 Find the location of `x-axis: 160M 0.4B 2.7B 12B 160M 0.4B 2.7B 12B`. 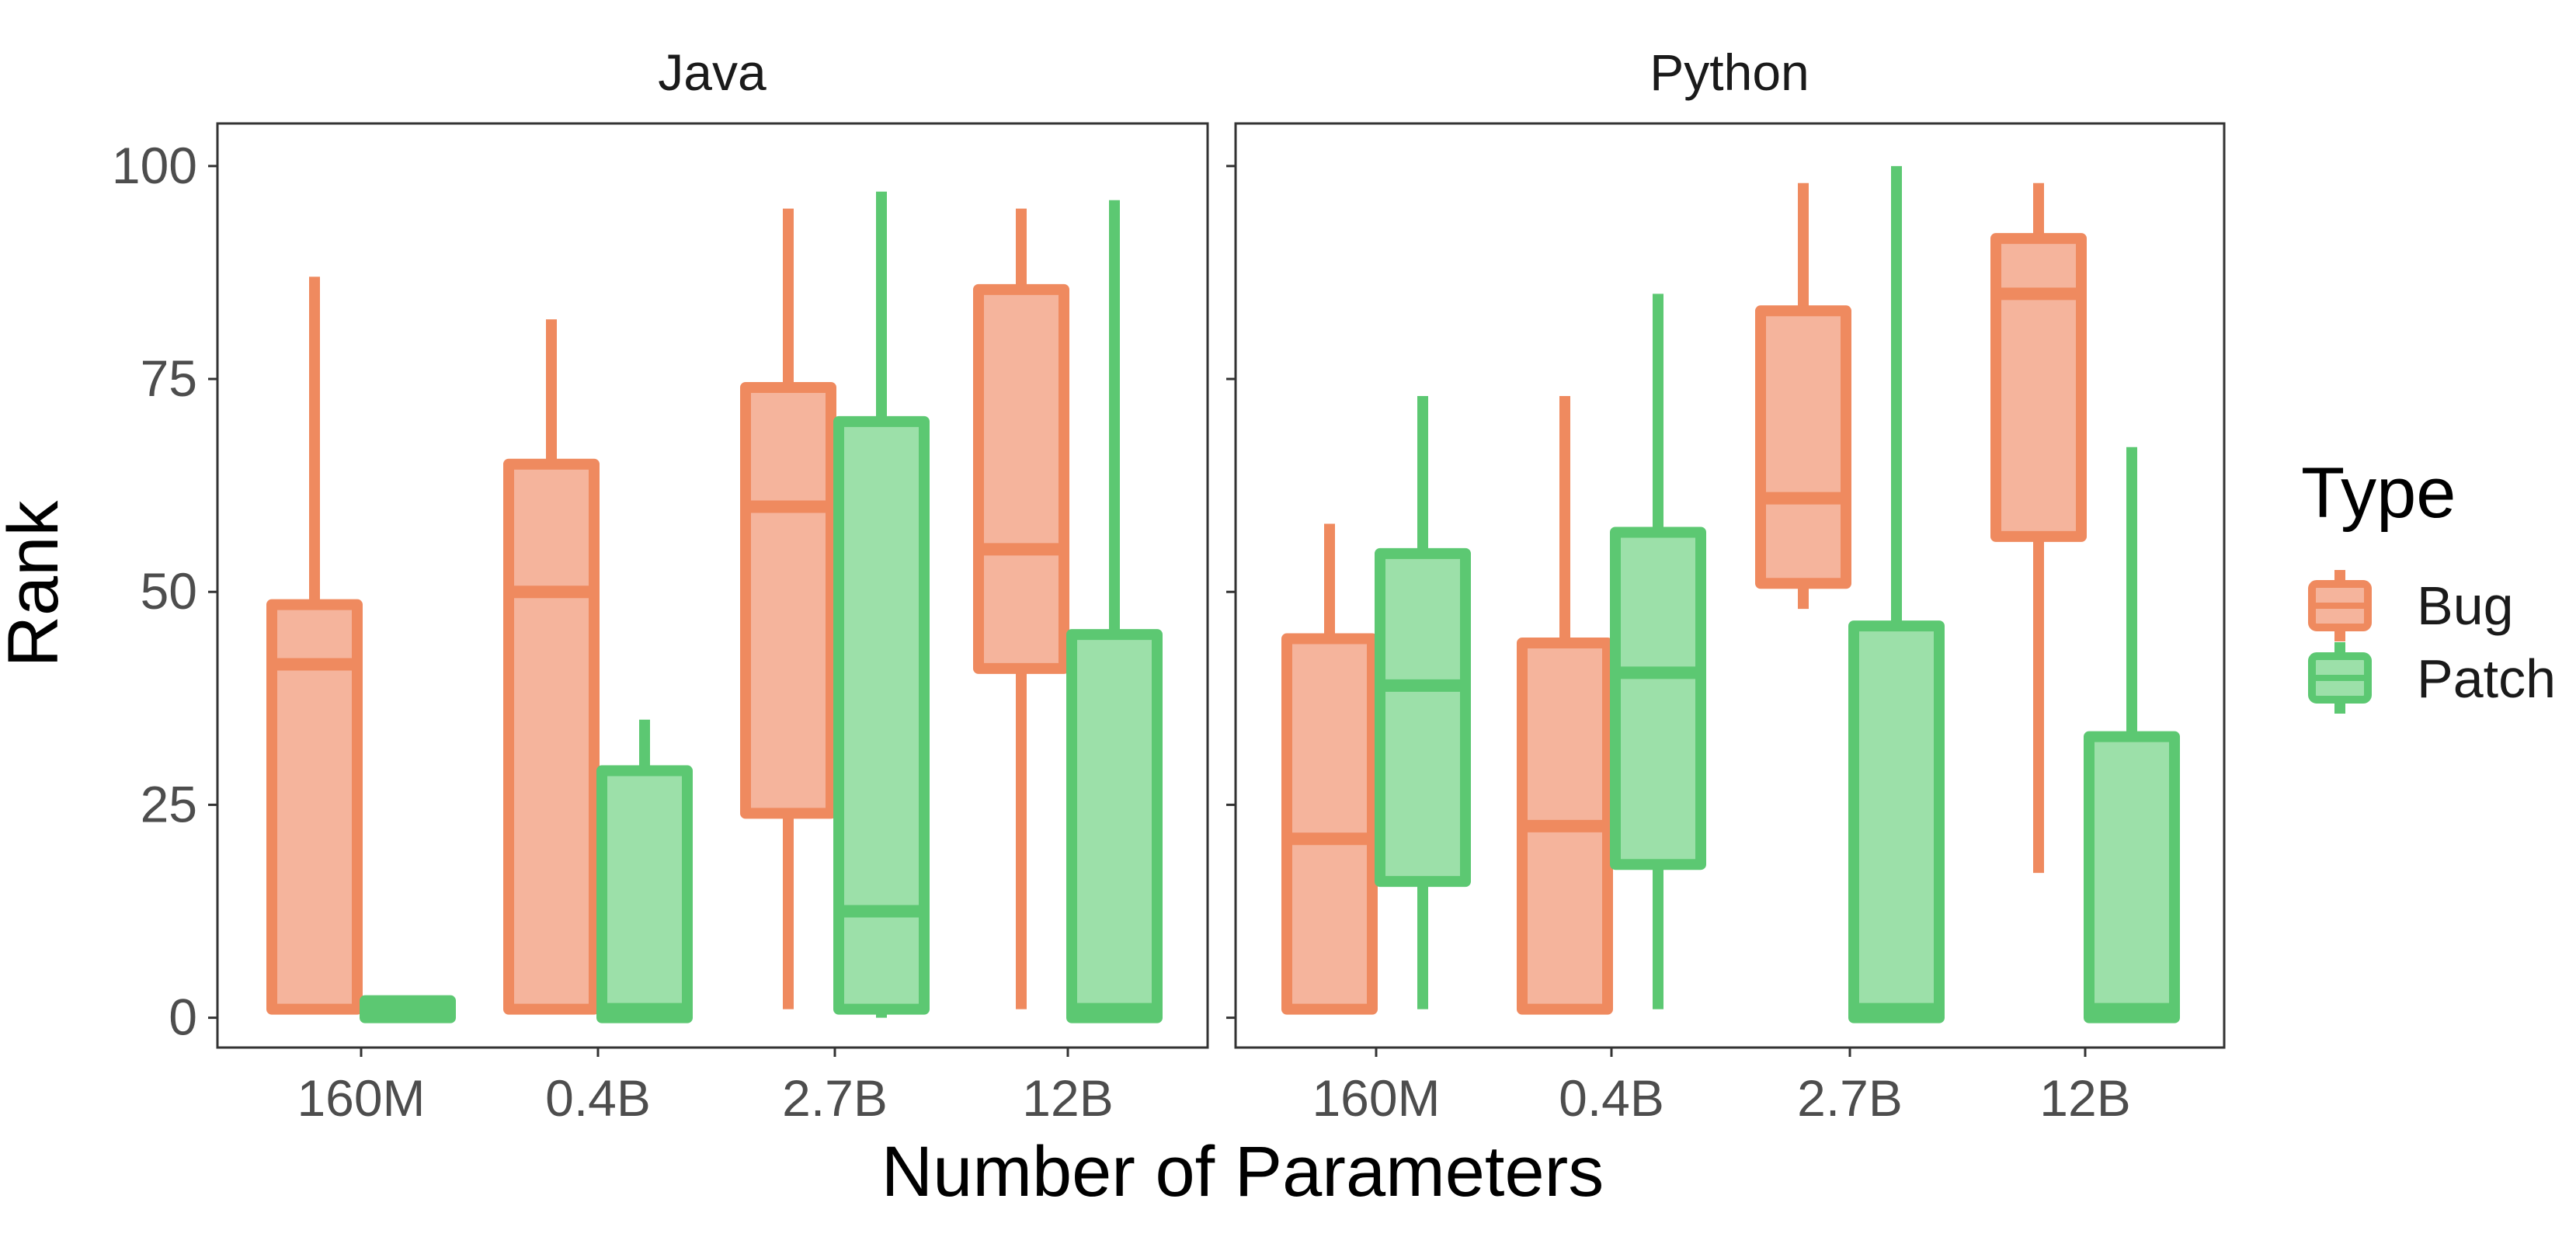

x-axis: 160M 0.4B 2.7B 12B 160M 0.4B 2.7B 12B is located at coordinates (1214, 1087).